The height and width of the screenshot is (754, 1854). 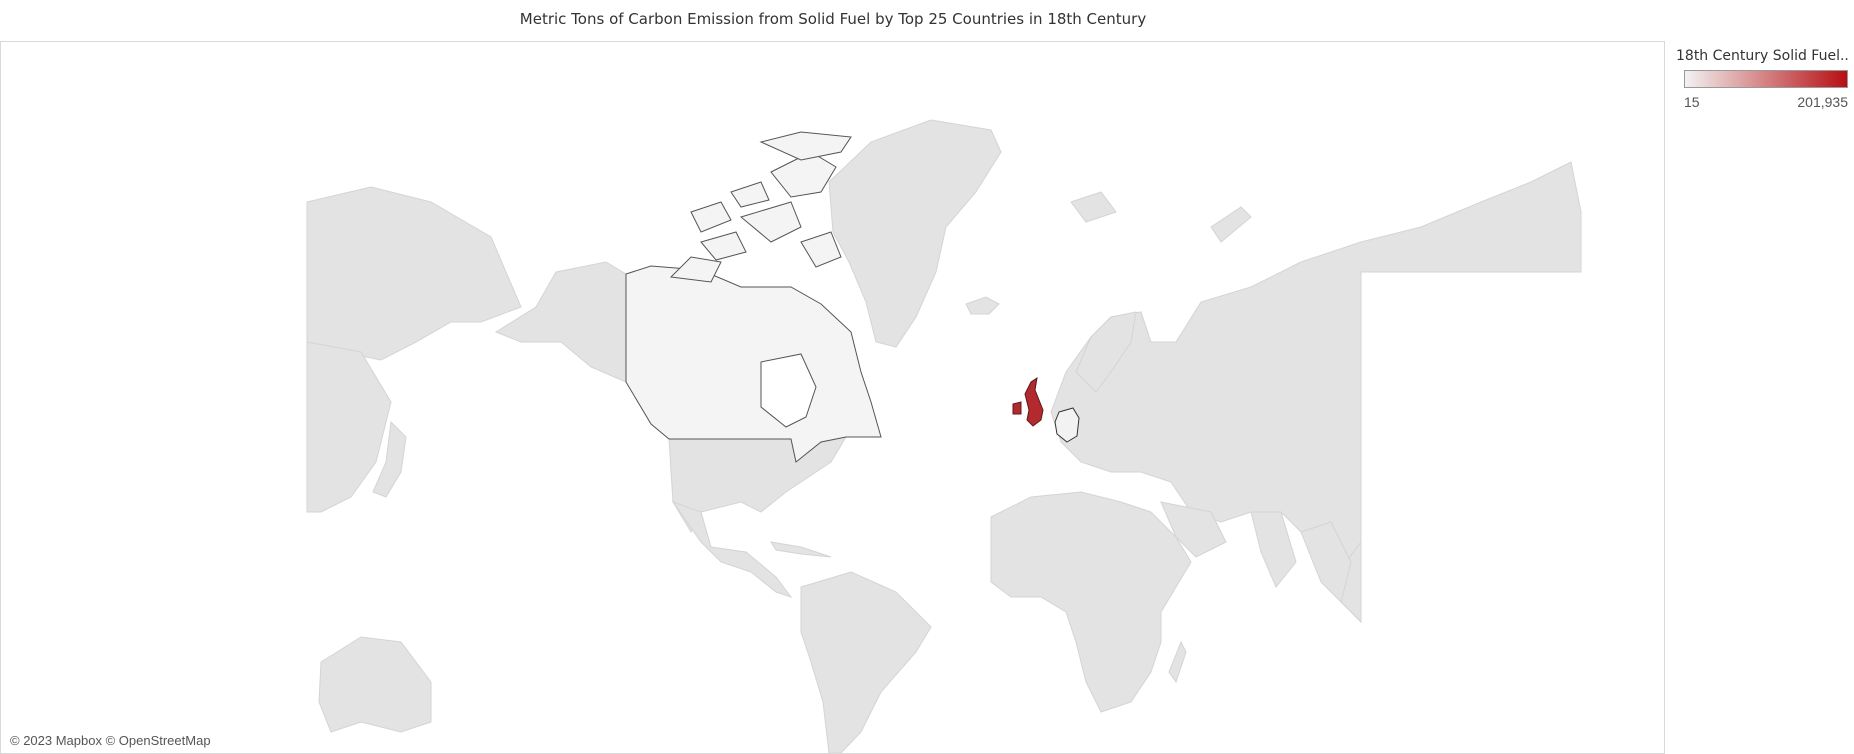 I want to click on land-greenland, so click(x=915, y=233).